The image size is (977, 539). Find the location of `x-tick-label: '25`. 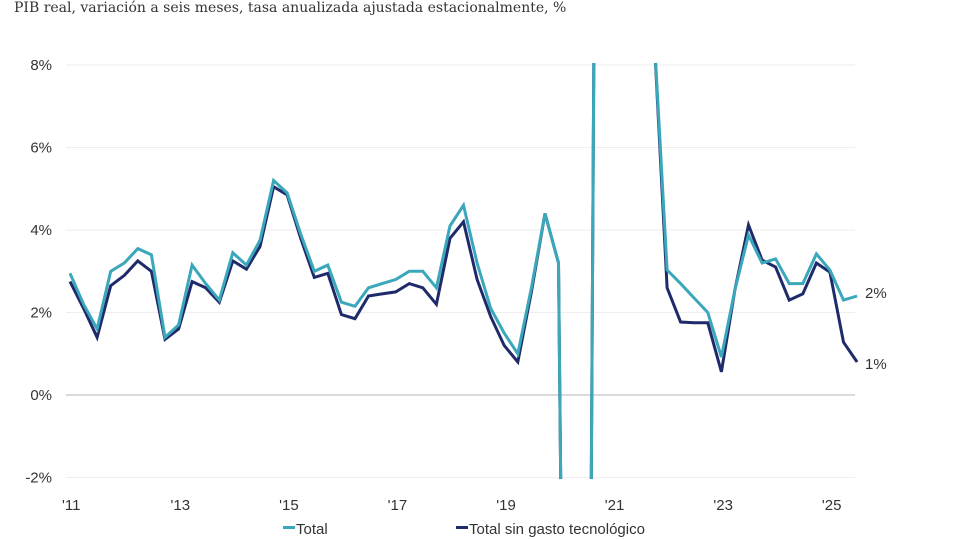

x-tick-label: '25 is located at coordinates (832, 505).